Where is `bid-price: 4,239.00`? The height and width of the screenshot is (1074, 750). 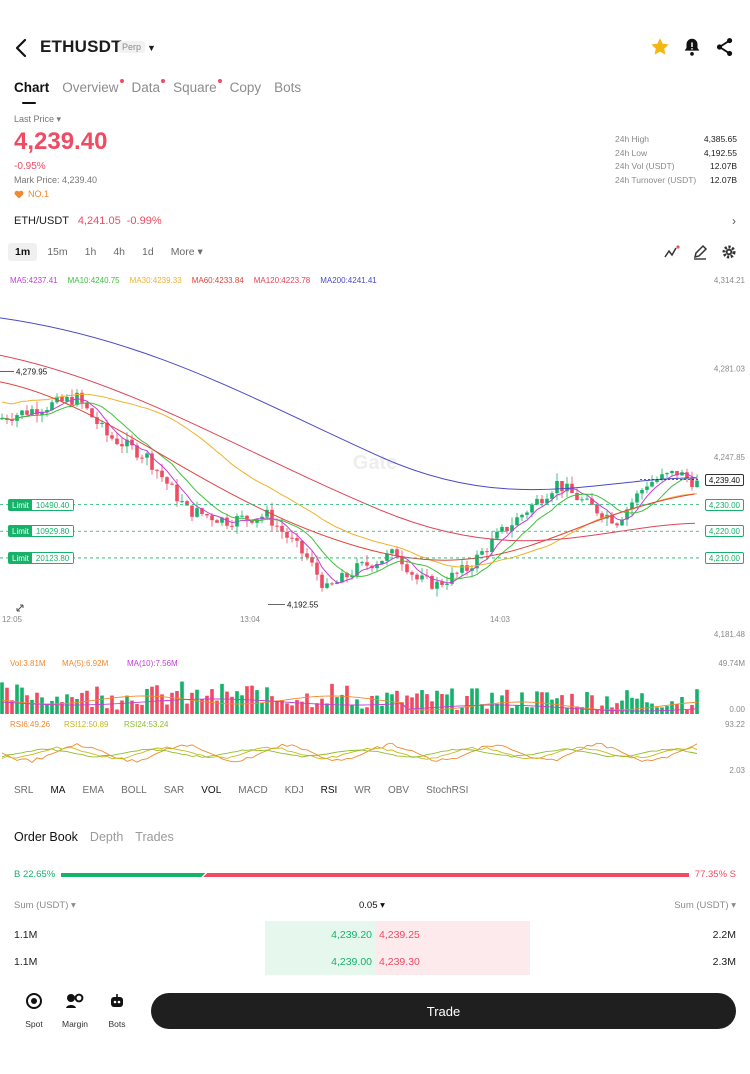 bid-price: 4,239.00 is located at coordinates (351, 962).